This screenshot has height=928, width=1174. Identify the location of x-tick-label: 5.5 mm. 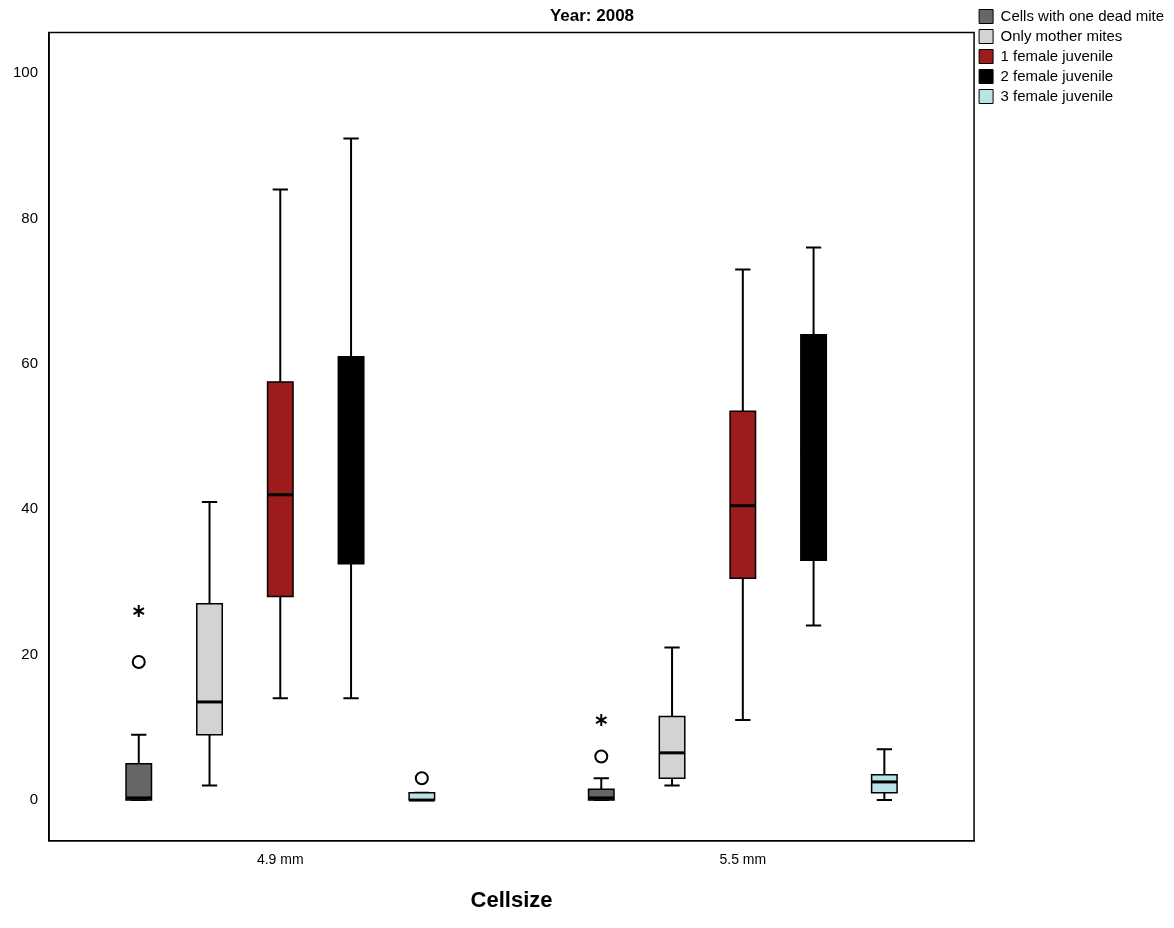
(743, 859).